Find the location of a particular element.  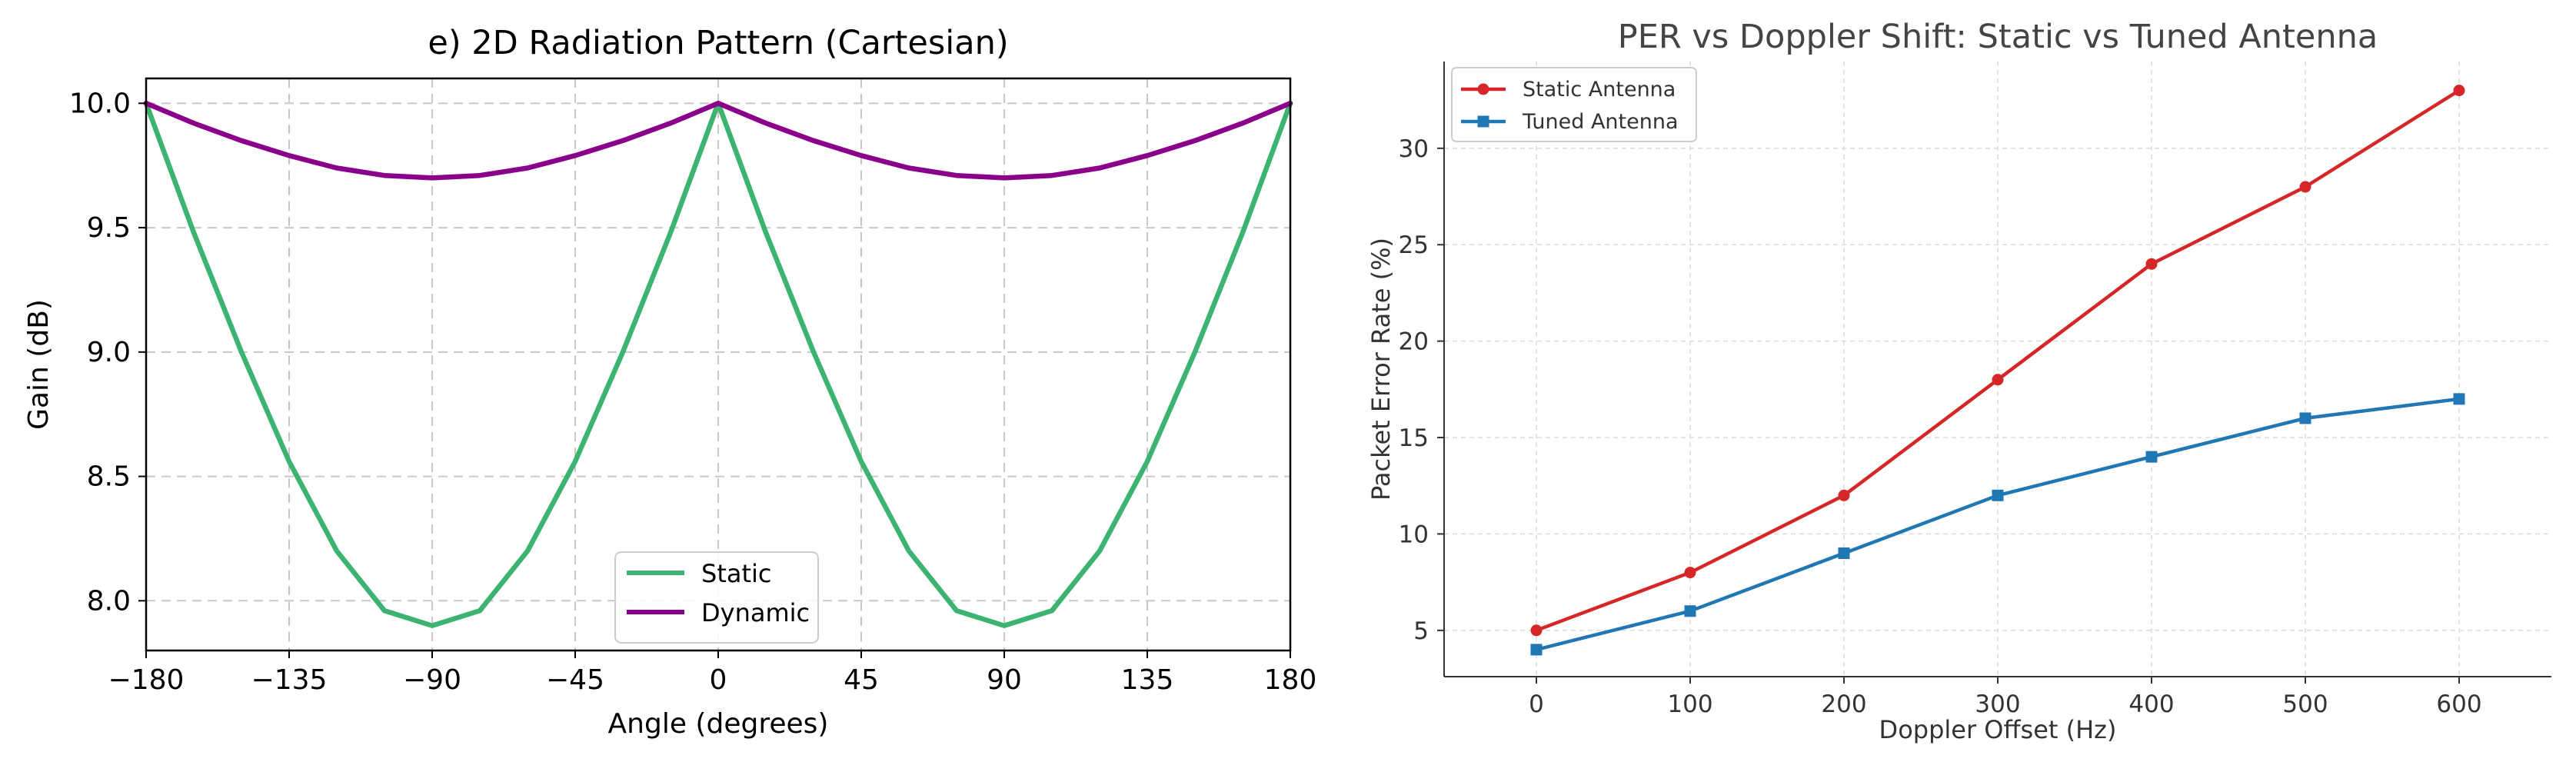

x-tick-label: −180 is located at coordinates (146, 680).